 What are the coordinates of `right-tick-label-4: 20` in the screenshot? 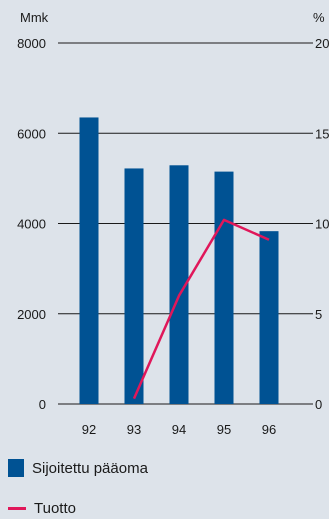 It's located at (322, 43).